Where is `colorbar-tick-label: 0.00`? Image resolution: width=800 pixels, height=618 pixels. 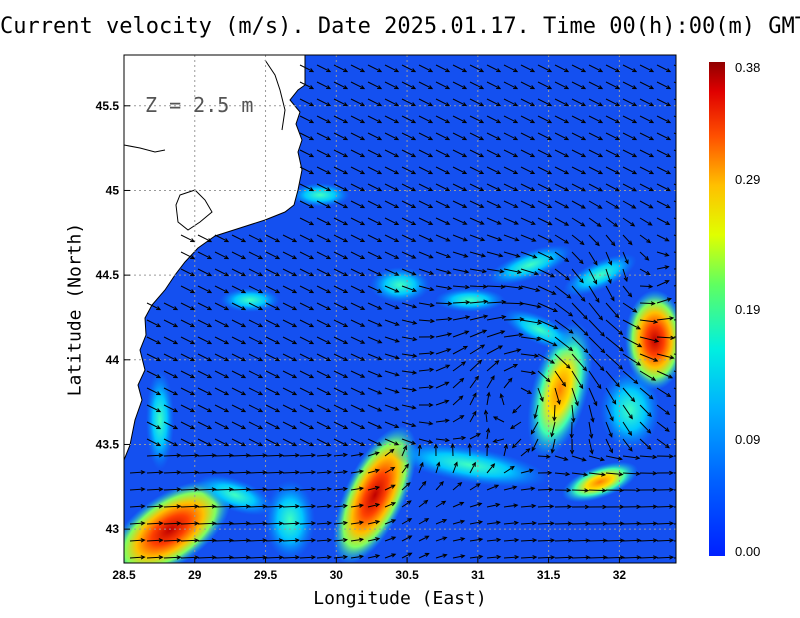
colorbar-tick-label: 0.00 is located at coordinates (747, 551).